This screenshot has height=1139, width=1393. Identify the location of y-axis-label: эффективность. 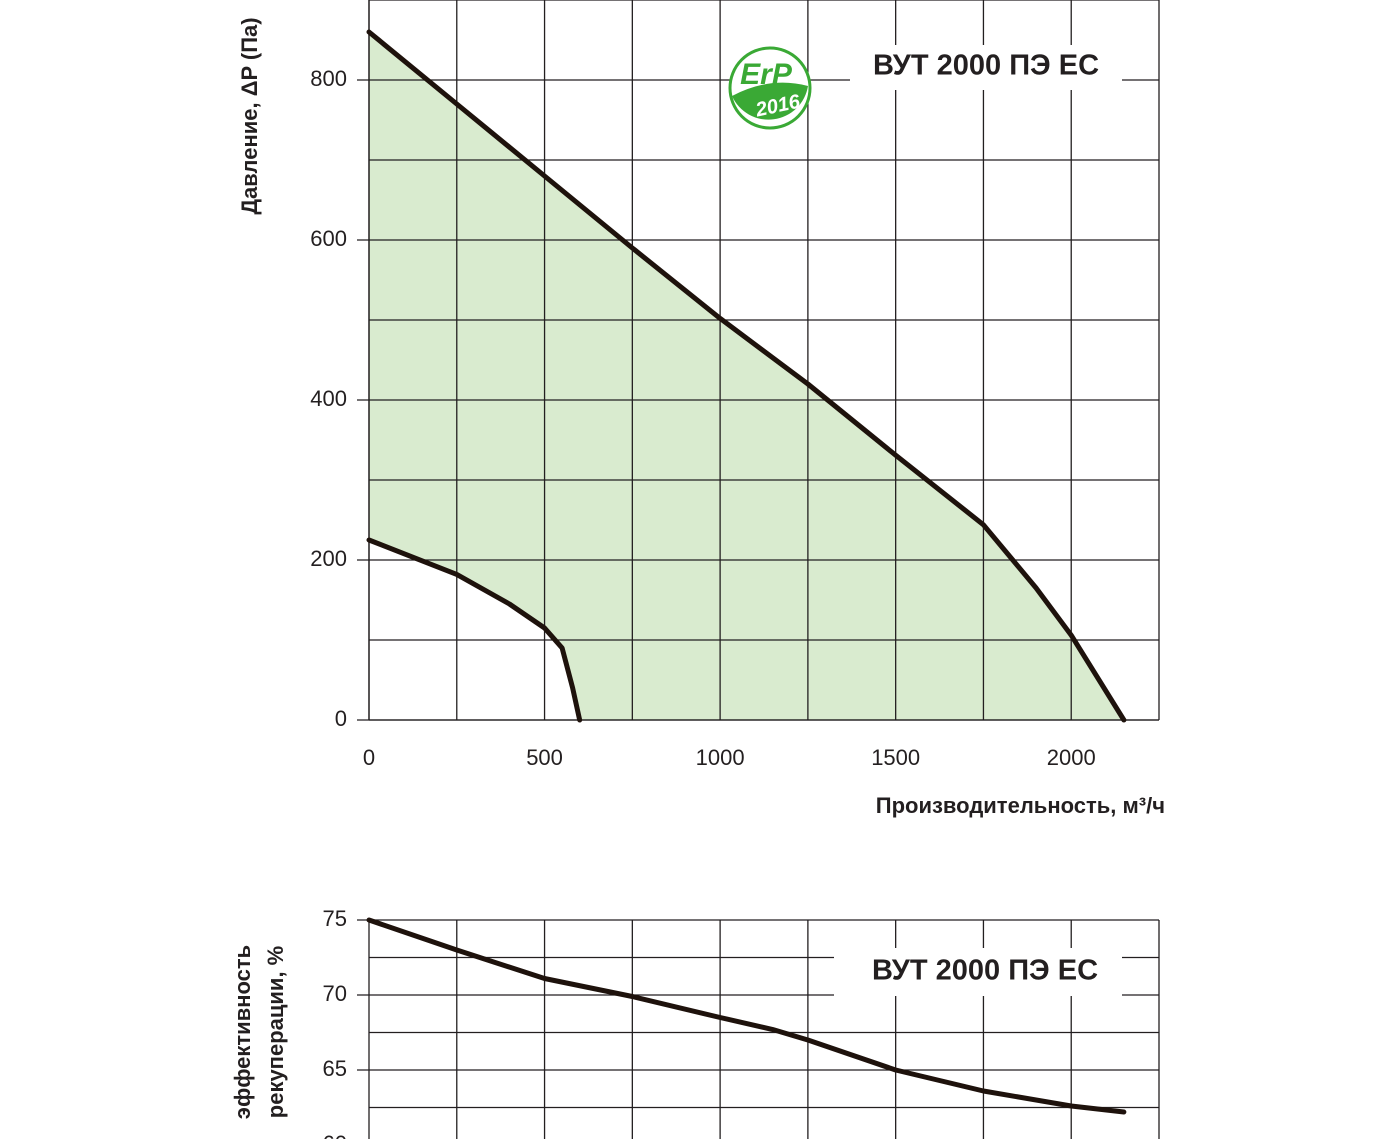
(242, 1032).